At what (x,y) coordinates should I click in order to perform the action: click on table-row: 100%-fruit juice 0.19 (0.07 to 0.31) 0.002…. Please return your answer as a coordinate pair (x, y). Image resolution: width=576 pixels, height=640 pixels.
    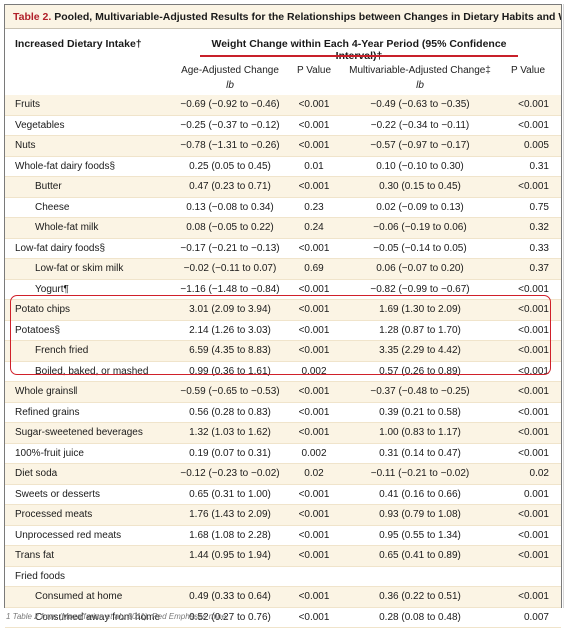
    Looking at the image, I should click on (283, 453).